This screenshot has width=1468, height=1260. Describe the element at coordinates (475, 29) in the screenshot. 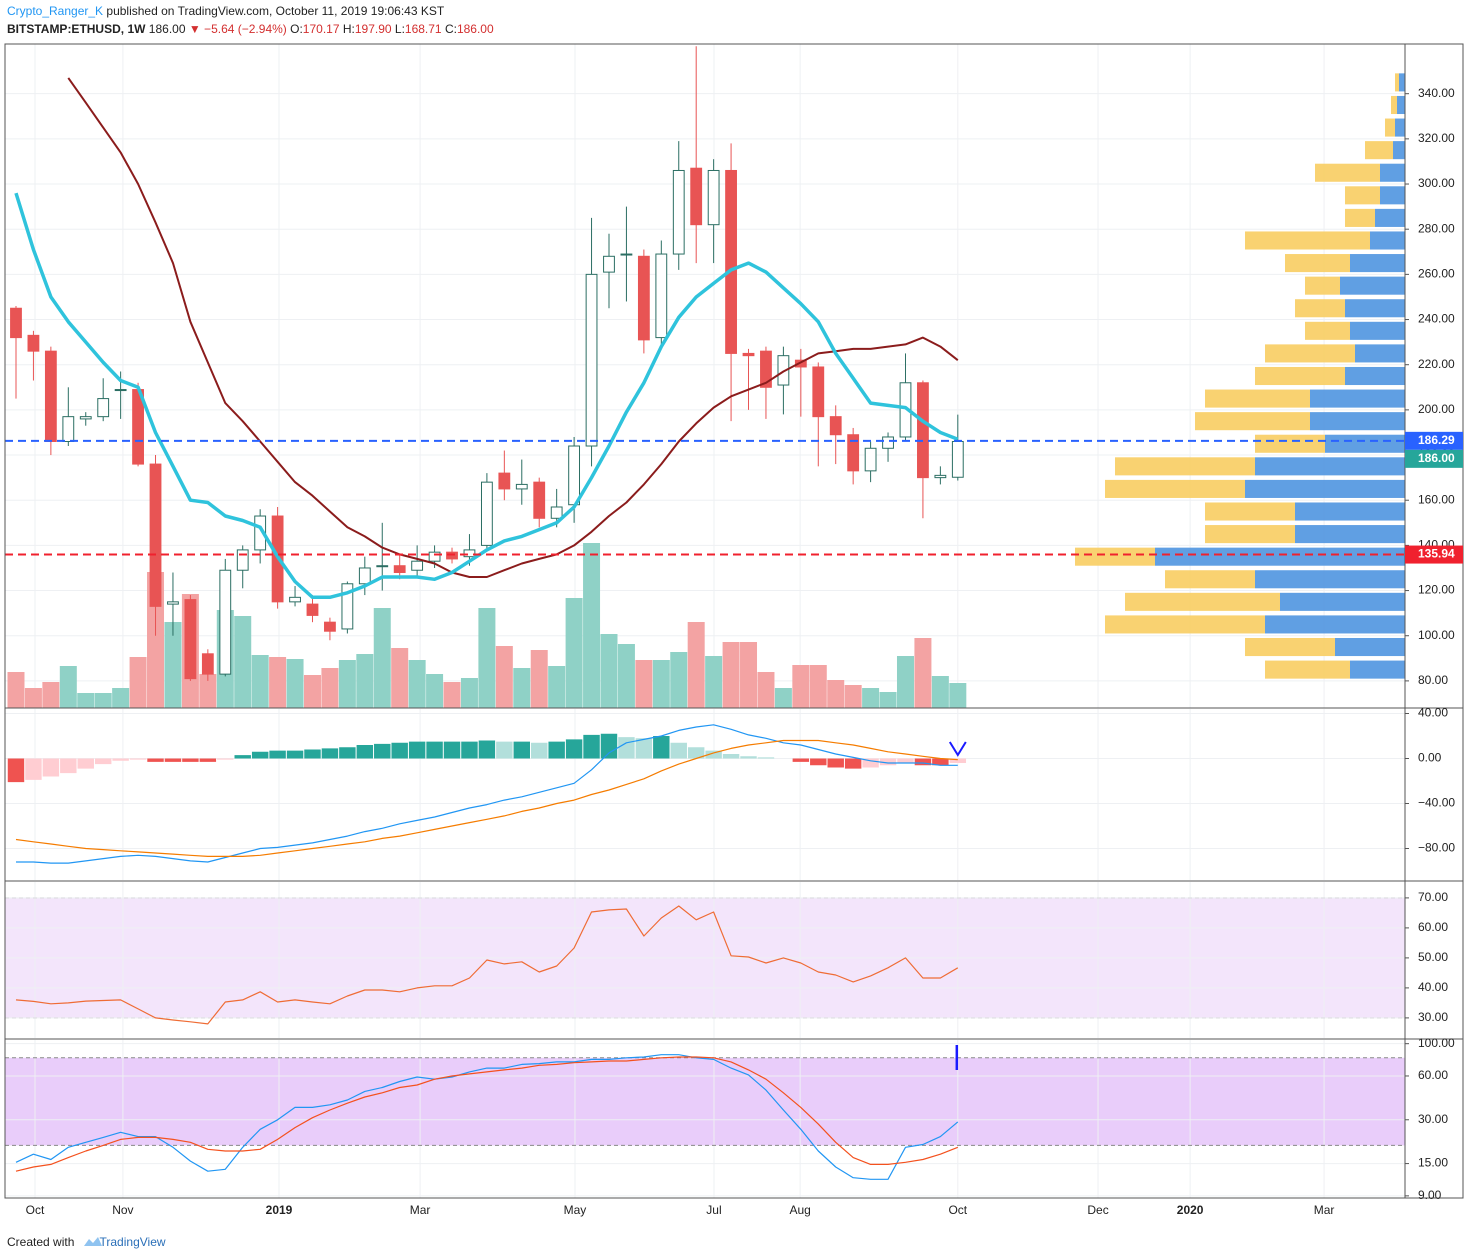

I see `ohlc-value: 186.00` at that location.